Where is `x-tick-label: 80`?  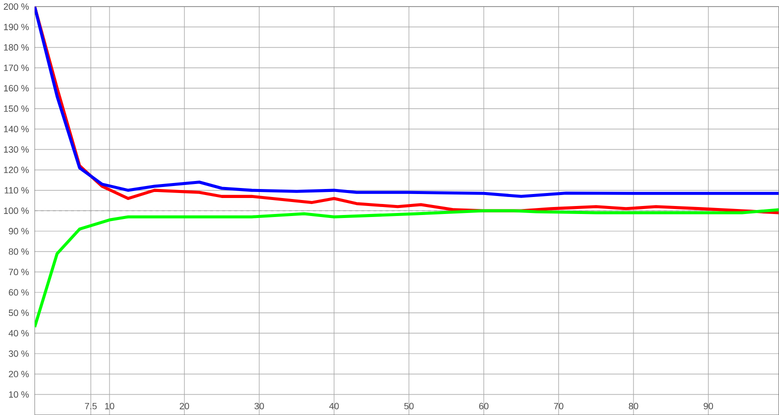
x-tick-label: 80 is located at coordinates (633, 406).